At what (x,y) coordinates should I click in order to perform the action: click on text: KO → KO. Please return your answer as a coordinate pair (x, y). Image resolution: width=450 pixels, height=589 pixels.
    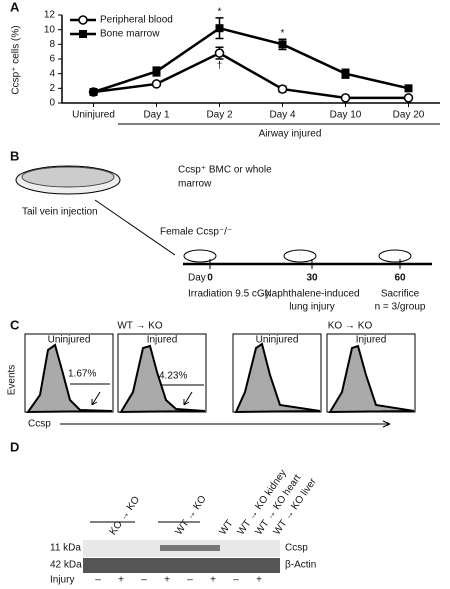
    Looking at the image, I should click on (350, 326).